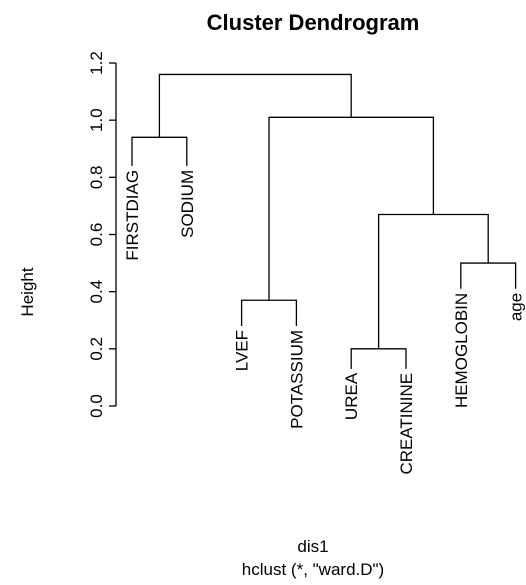  Describe the element at coordinates (461, 350) in the screenshot. I see `leaf-label: HEMOGLOBIN` at that location.